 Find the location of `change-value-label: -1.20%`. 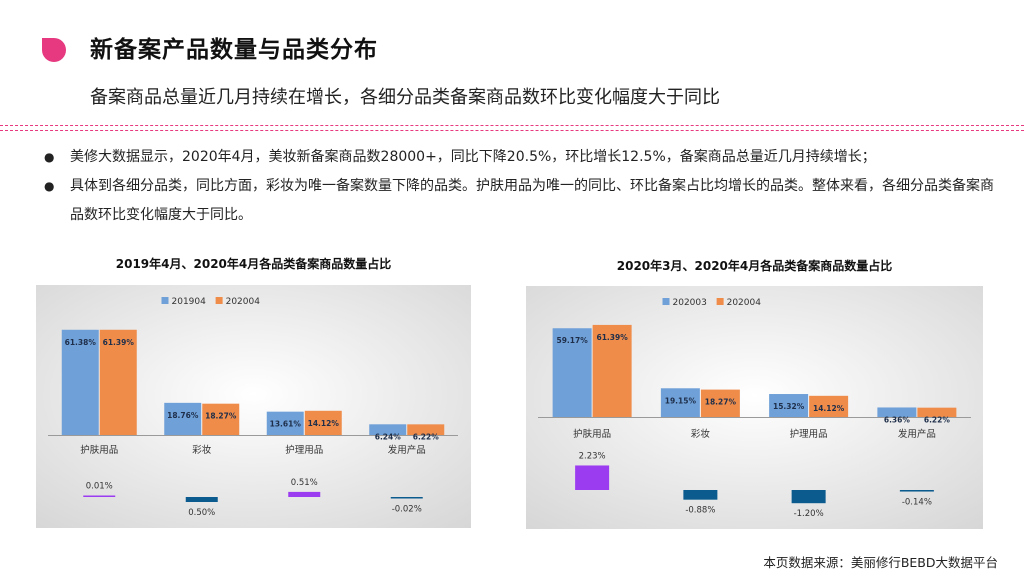

change-value-label: -1.20% is located at coordinates (809, 514).